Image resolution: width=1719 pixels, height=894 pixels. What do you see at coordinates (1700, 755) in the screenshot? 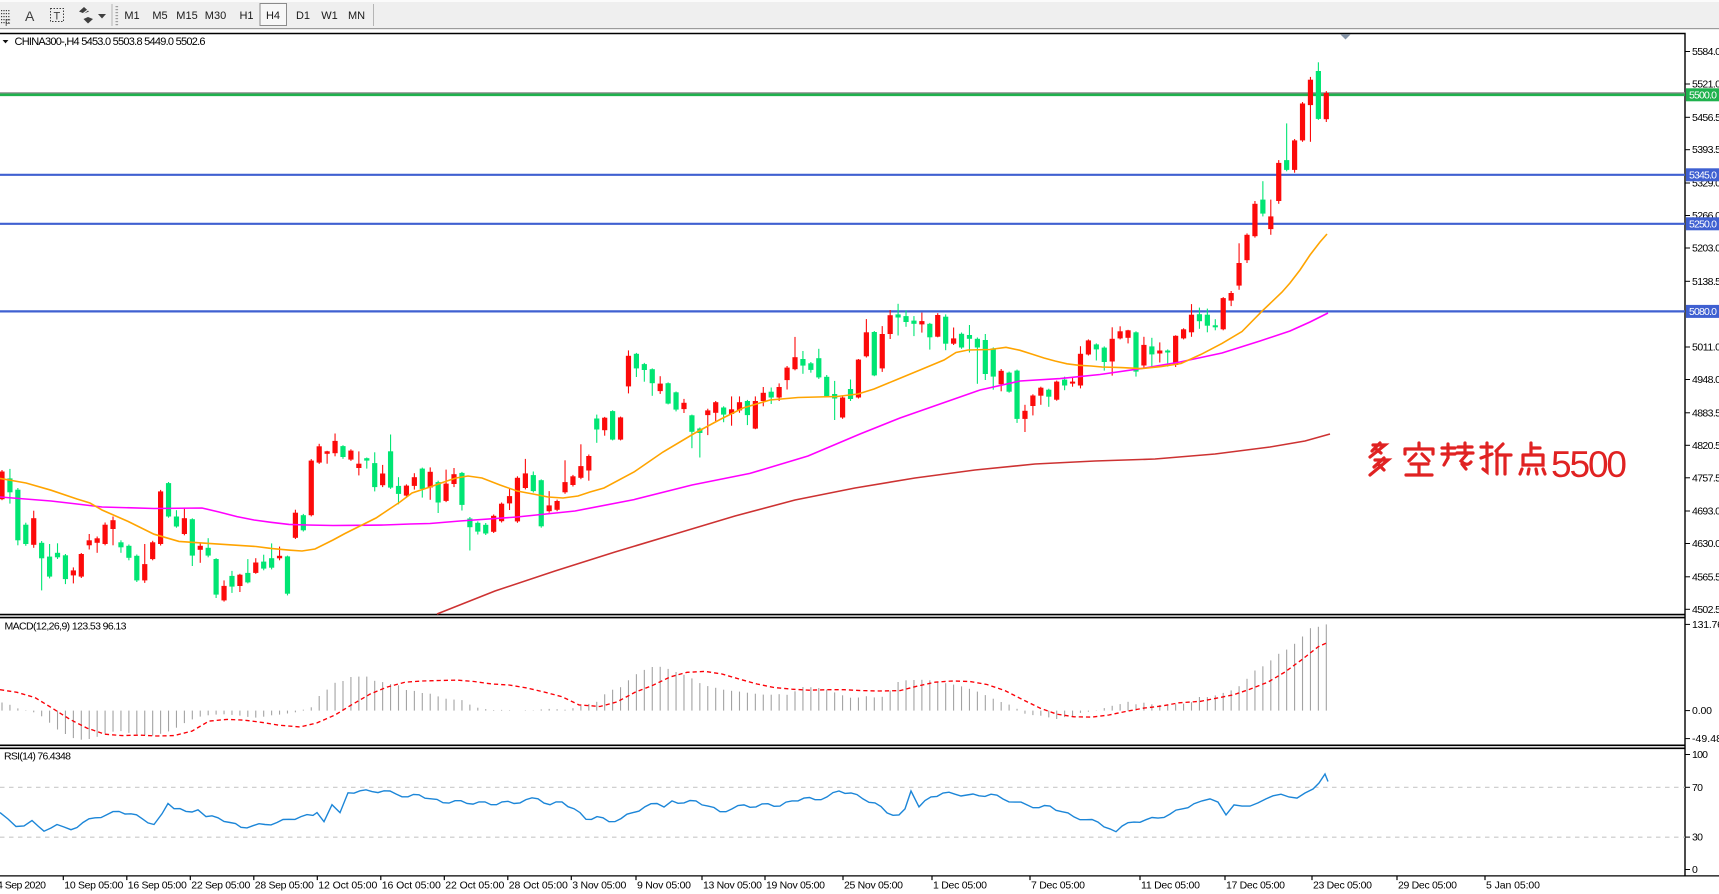
I see `svg-text: 100` at bounding box center [1700, 755].